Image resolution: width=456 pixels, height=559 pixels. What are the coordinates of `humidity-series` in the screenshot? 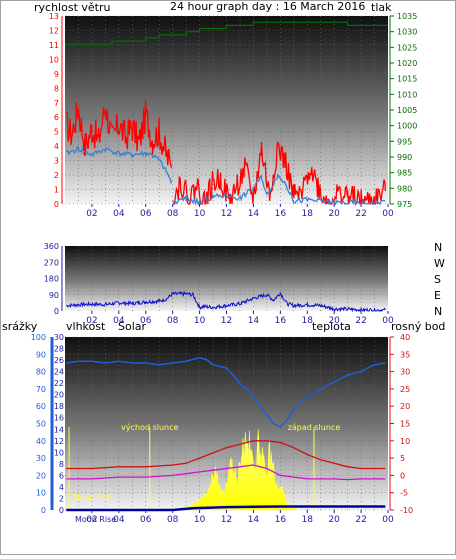 It's located at (226, 392).